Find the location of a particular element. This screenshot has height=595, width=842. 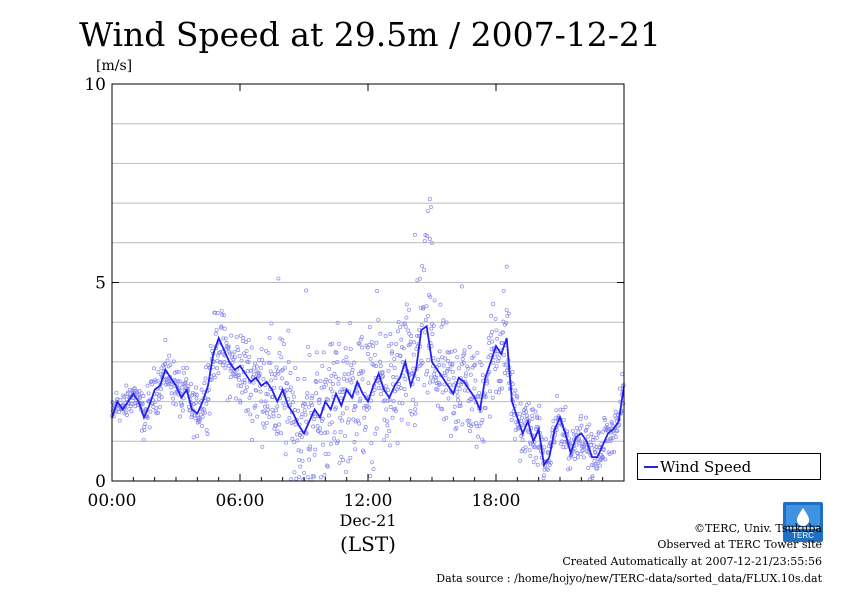

y-tick-label: 10 is located at coordinates (95, 85).